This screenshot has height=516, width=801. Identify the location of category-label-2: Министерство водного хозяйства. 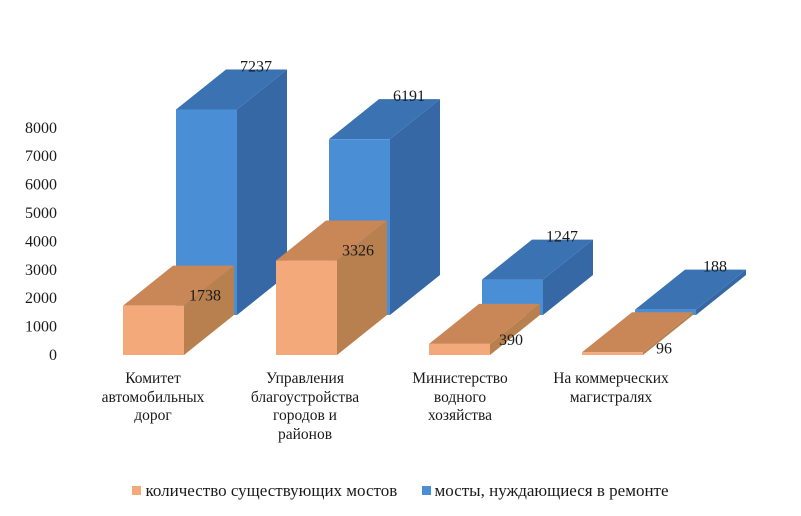
(460, 398).